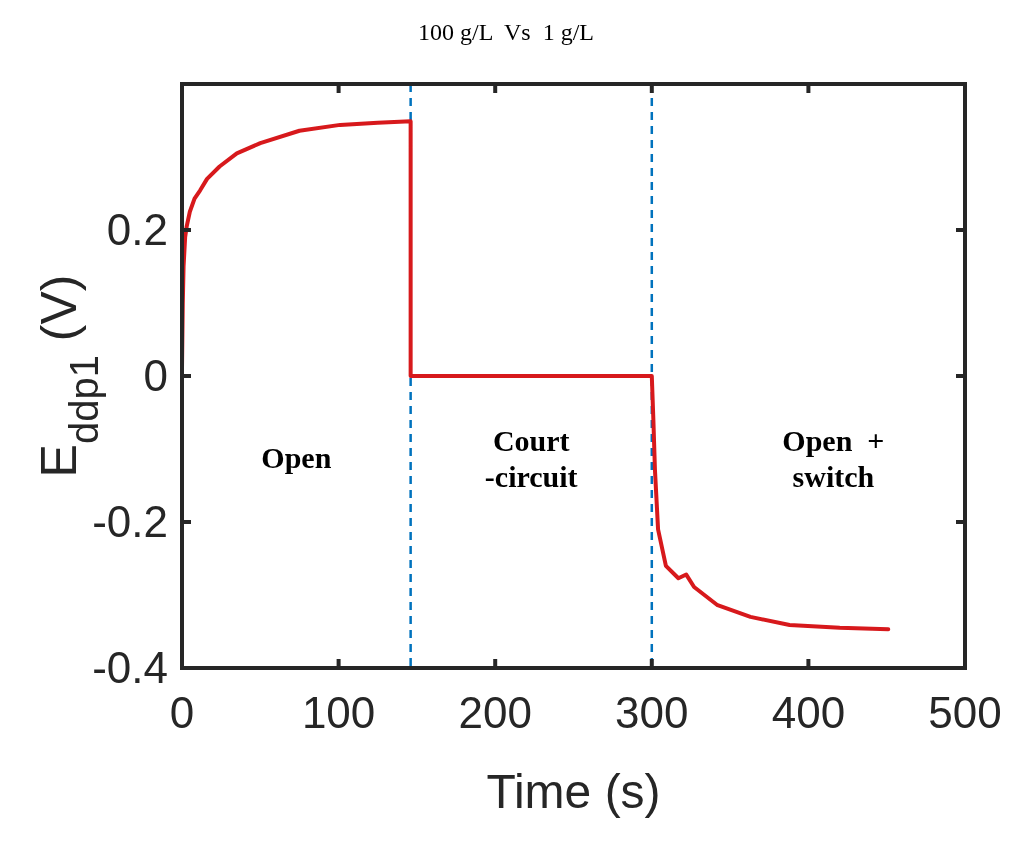  Describe the element at coordinates (965, 712) in the screenshot. I see `x-tick-label: 500` at that location.